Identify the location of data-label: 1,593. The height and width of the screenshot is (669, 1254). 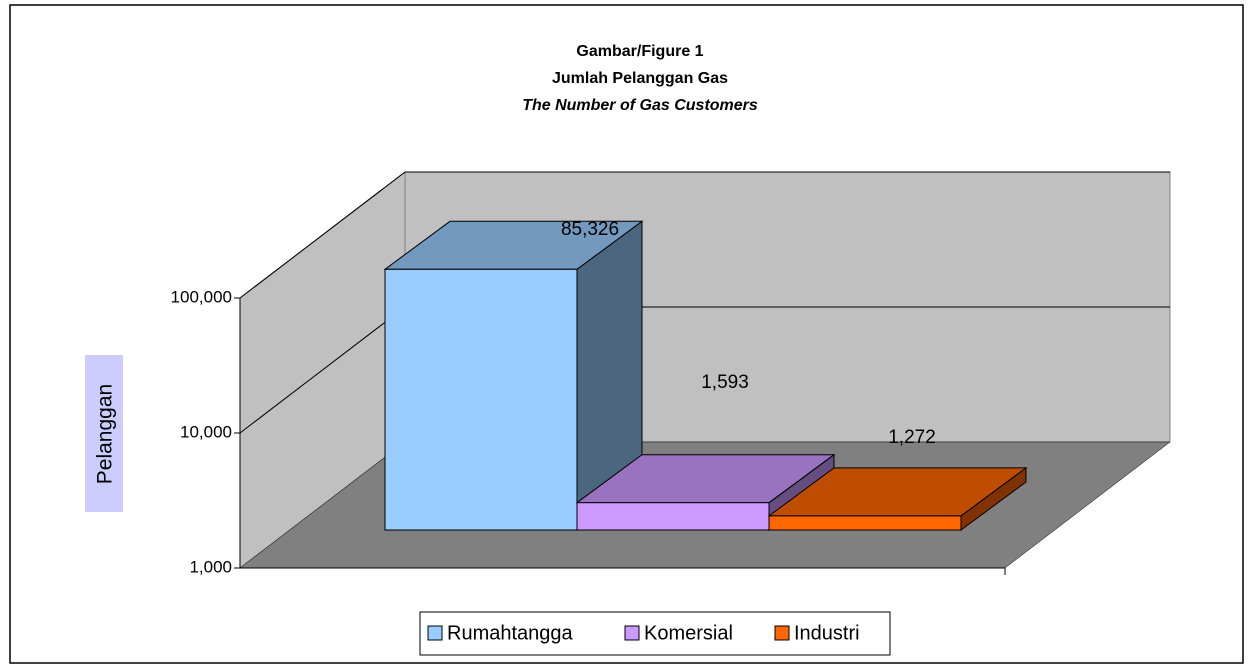
(725, 382).